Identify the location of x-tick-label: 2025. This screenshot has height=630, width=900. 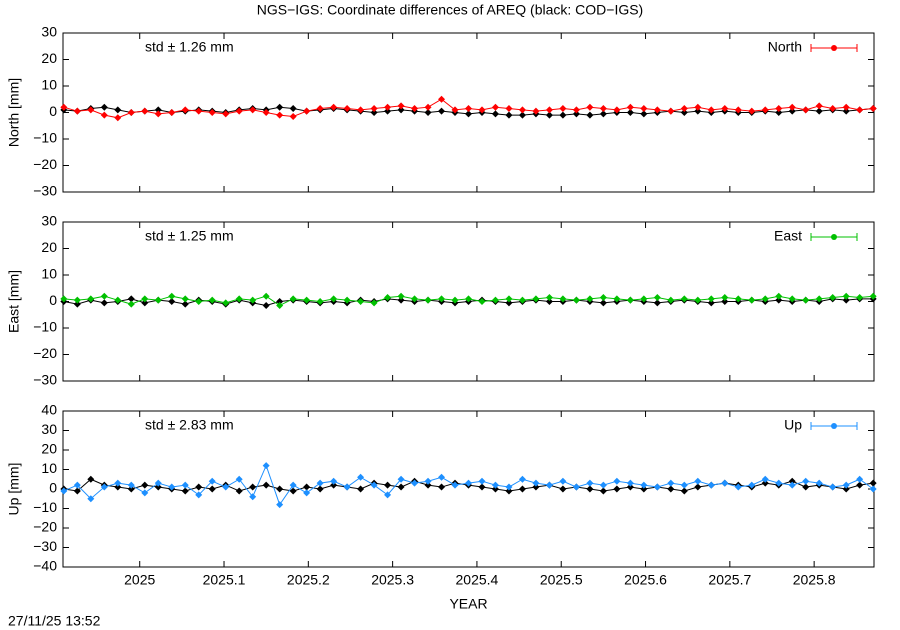
(139, 580).